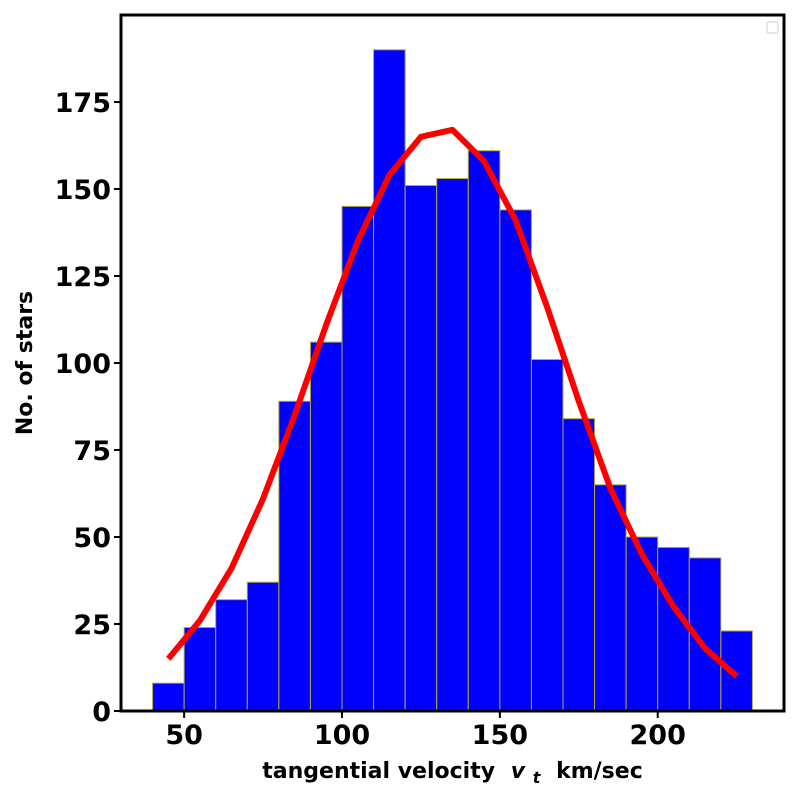  Describe the element at coordinates (342, 735) in the screenshot. I see `x-tick-label: 100` at that location.